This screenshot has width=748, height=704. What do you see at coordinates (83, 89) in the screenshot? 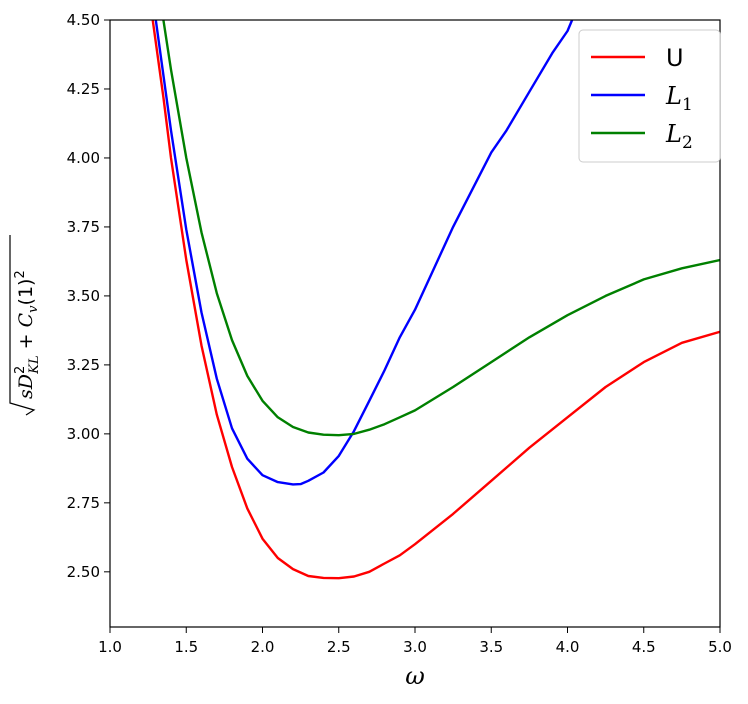
I see `y-tick-label: 4.25` at bounding box center [83, 89].